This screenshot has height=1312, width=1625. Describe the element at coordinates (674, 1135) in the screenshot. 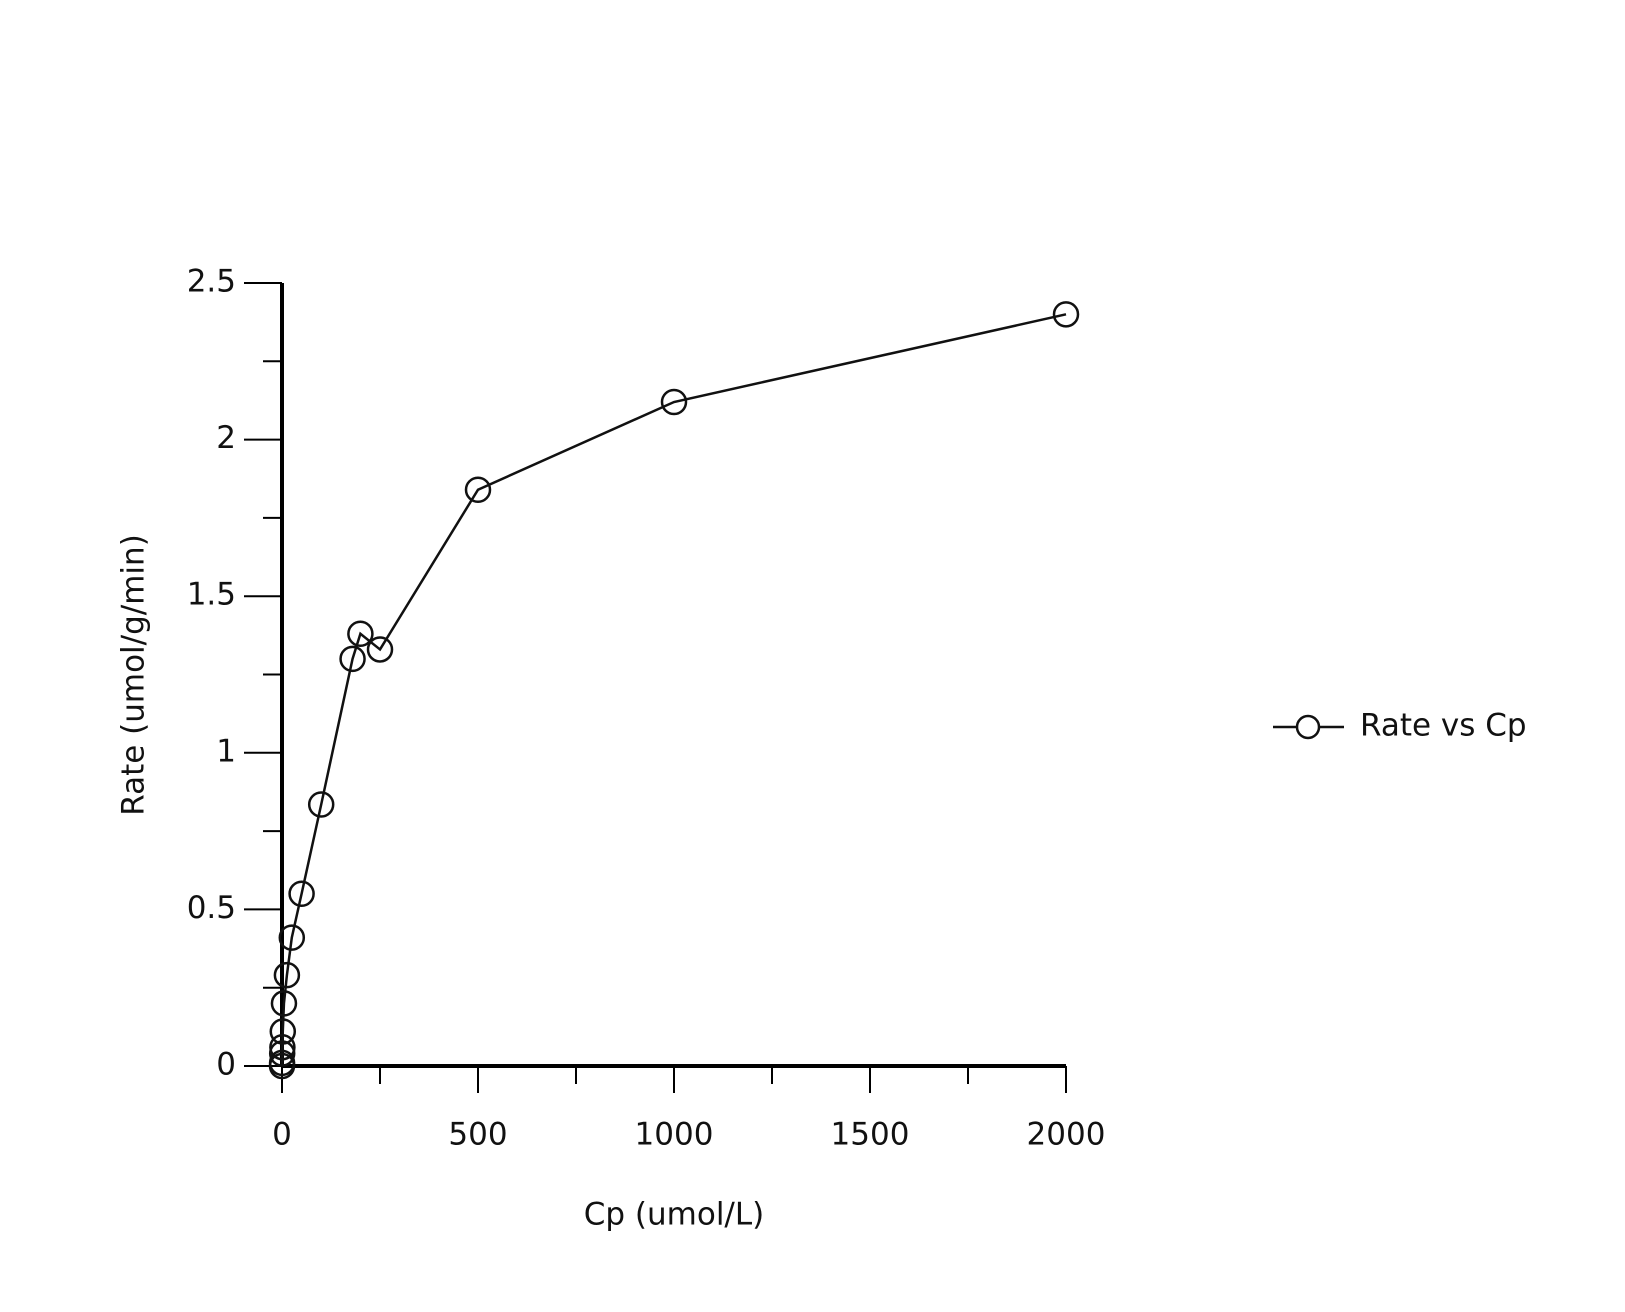

I see `x-tick-label: 1000` at that location.